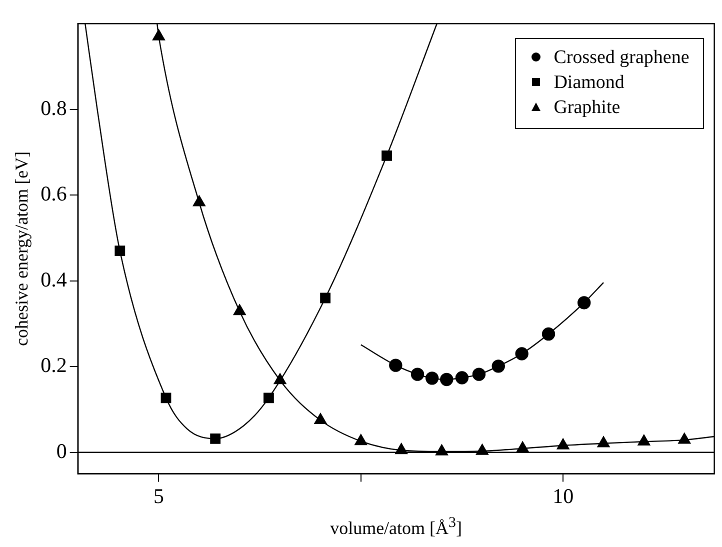  What do you see at coordinates (622, 58) in the screenshot?
I see `legend-label: Crossed graphene` at bounding box center [622, 58].